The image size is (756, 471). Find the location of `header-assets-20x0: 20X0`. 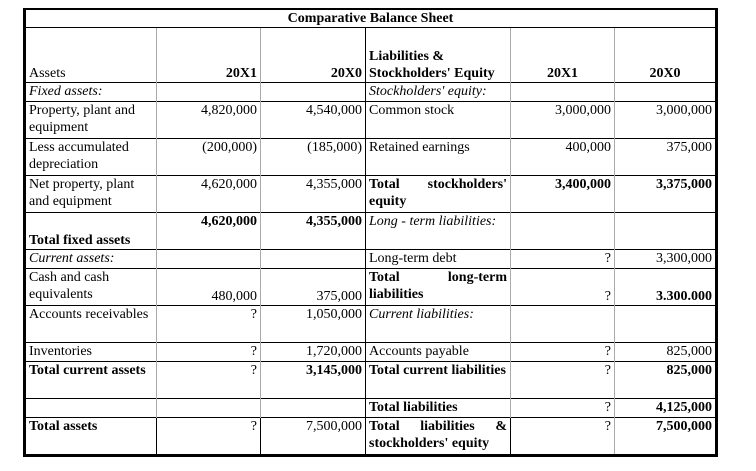

header-assets-20x0: 20X0 is located at coordinates (313, 55).